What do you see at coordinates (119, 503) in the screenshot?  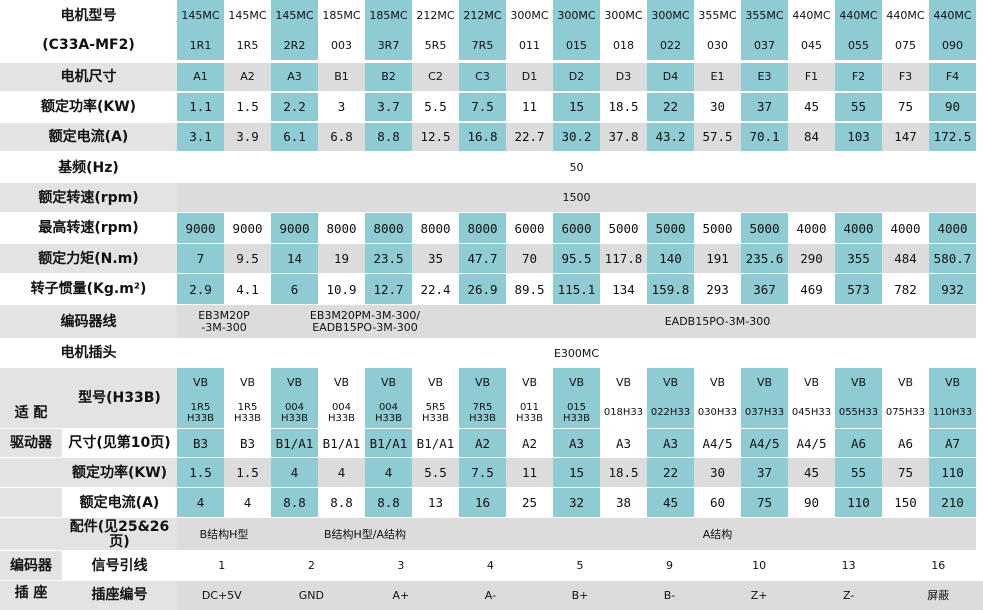 I see `drive-current-label: 额定电流(A)` at bounding box center [119, 503].